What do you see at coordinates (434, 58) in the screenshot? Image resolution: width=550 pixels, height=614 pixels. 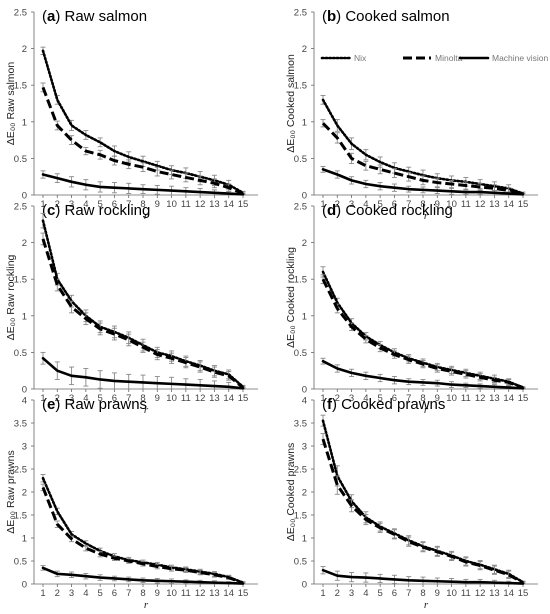 I see `legend: Nix Minolta Machine vision` at bounding box center [434, 58].